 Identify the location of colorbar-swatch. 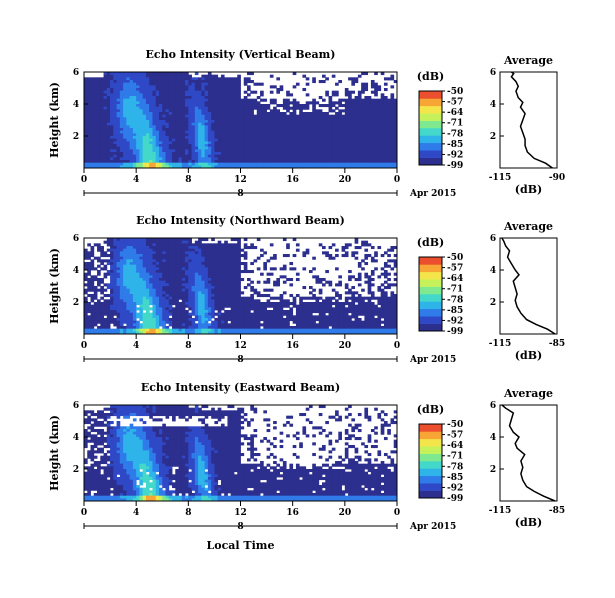
(430, 146).